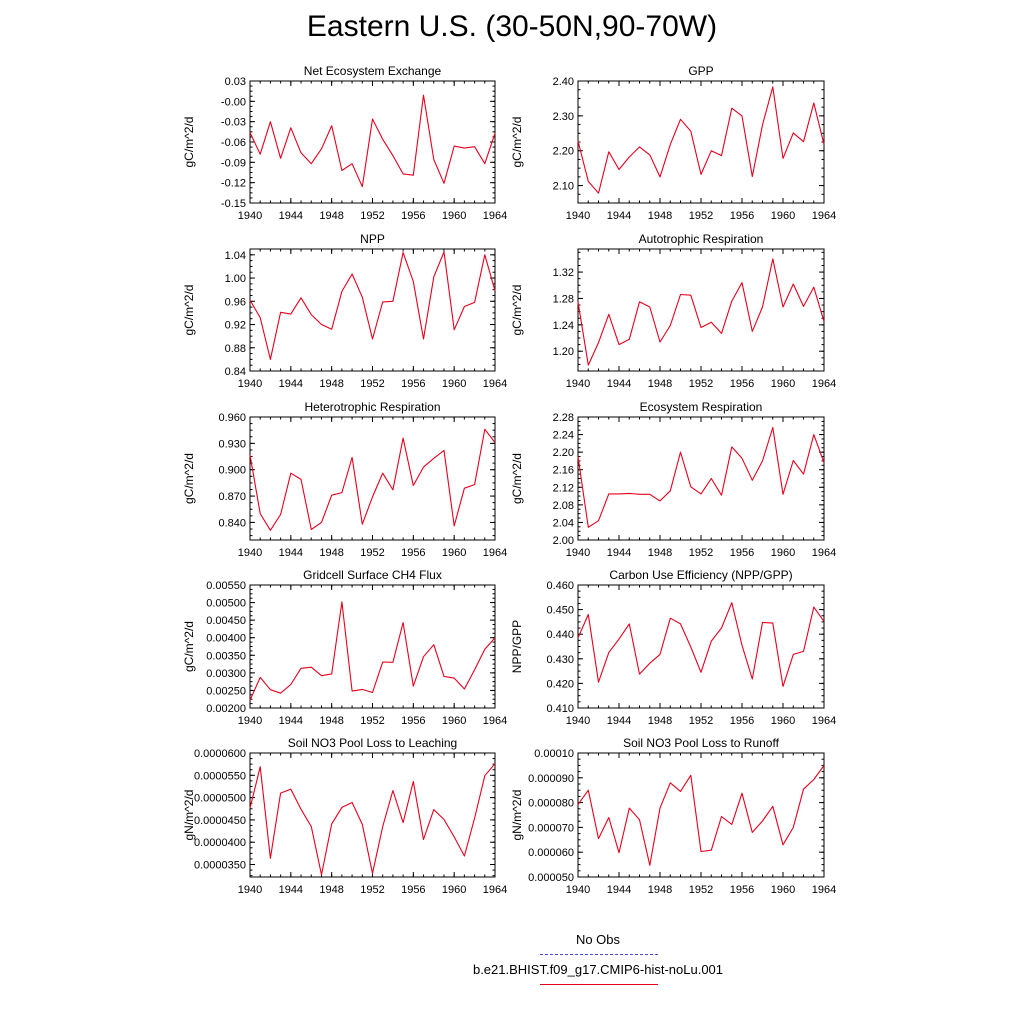  Describe the element at coordinates (372, 575) in the screenshot. I see `chart-title: Gridcell Surface CH4 Flux` at that location.